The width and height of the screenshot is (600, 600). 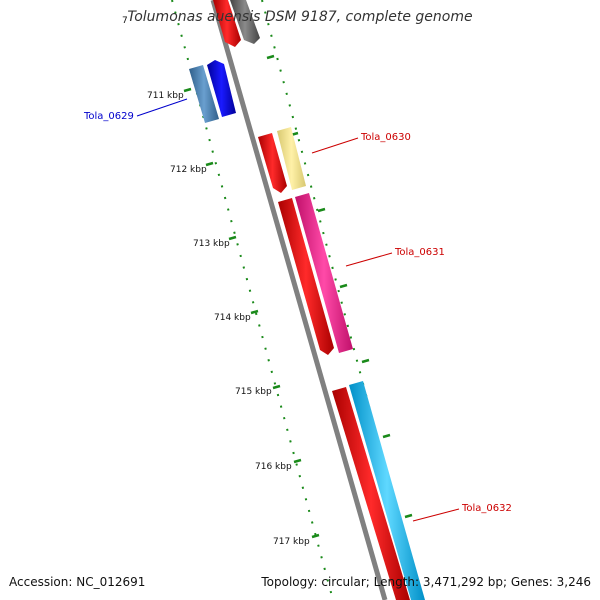 What do you see at coordinates (204, 94) in the screenshot?
I see `gene-arrow-steelblue` at bounding box center [204, 94].